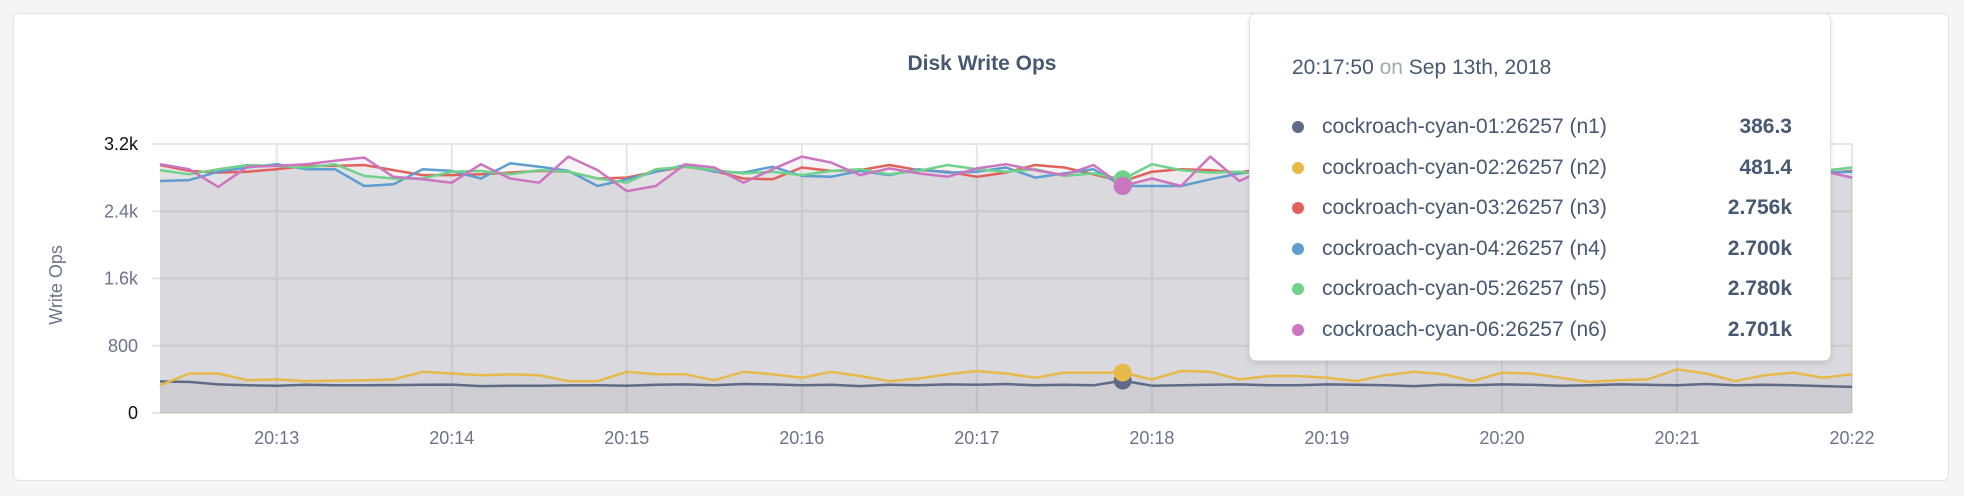  I want to click on y-tick-label: 1.6k, so click(121, 279).